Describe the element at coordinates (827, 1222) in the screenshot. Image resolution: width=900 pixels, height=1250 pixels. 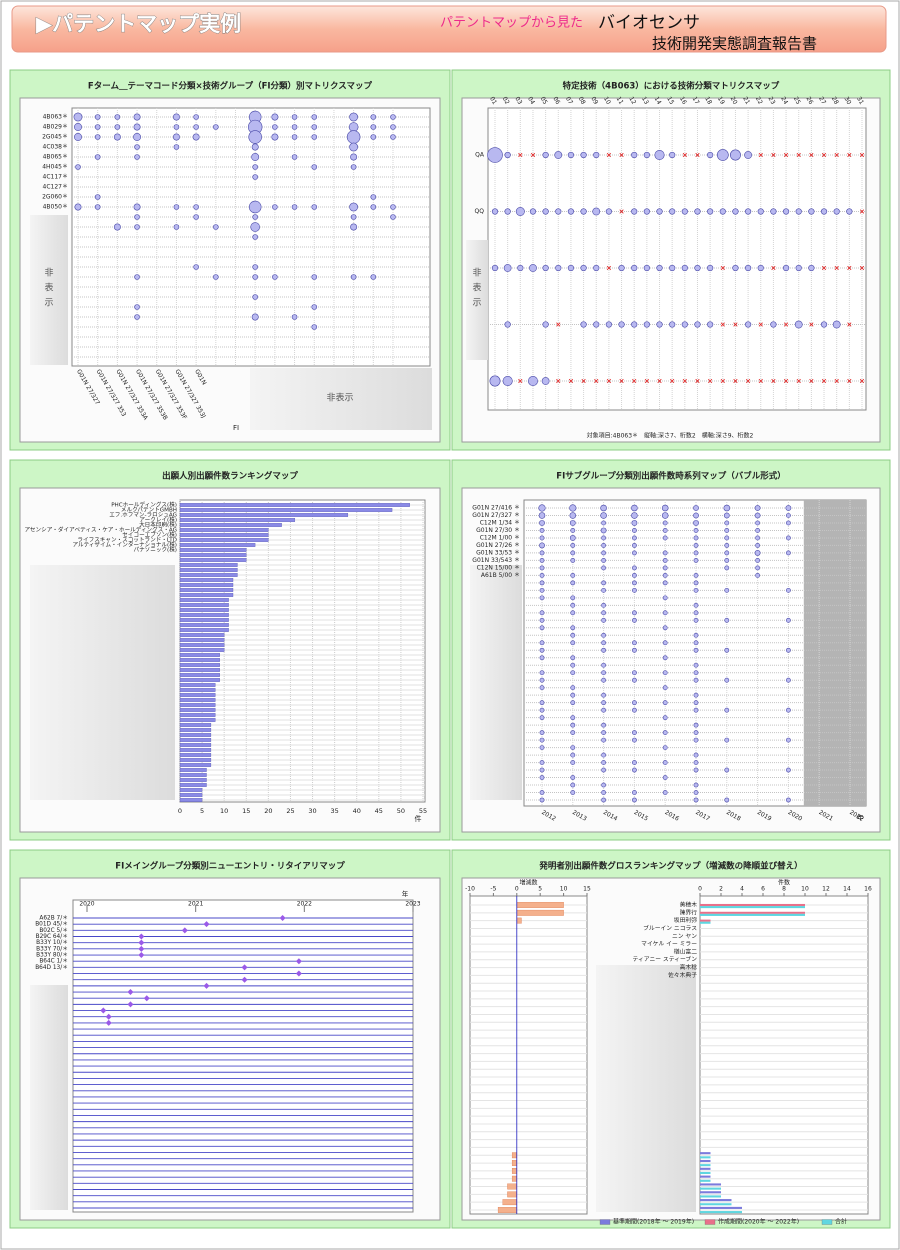
I see `legend-swatch` at that location.